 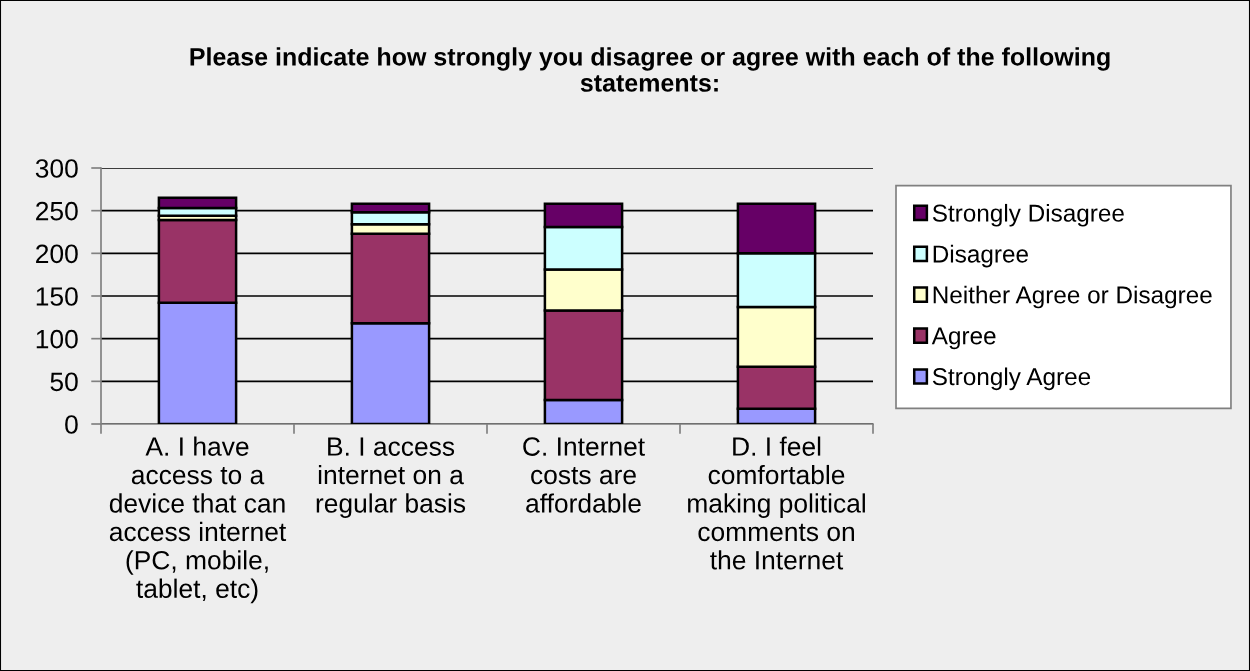 What do you see at coordinates (1028, 215) in the screenshot?
I see `legend-label: Strongly Disagree` at bounding box center [1028, 215].